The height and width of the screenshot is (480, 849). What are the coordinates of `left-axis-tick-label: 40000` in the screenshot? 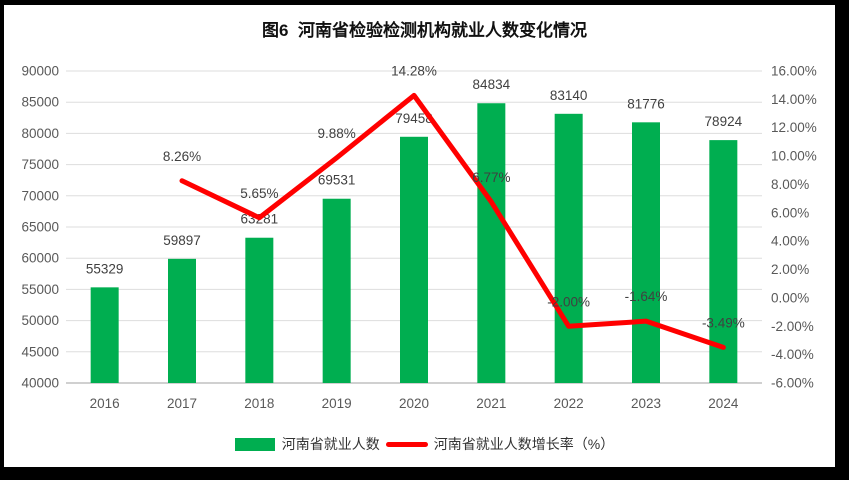 It's located at (40, 383).